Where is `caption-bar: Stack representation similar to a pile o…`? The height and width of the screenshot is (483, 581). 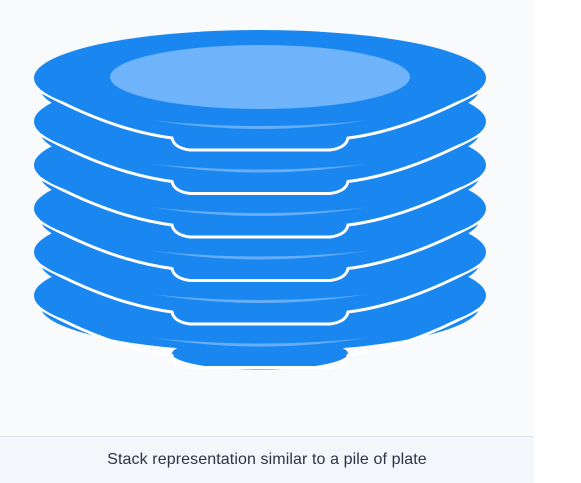
caption-bar: Stack representation similar to a pile o… is located at coordinates (267, 459).